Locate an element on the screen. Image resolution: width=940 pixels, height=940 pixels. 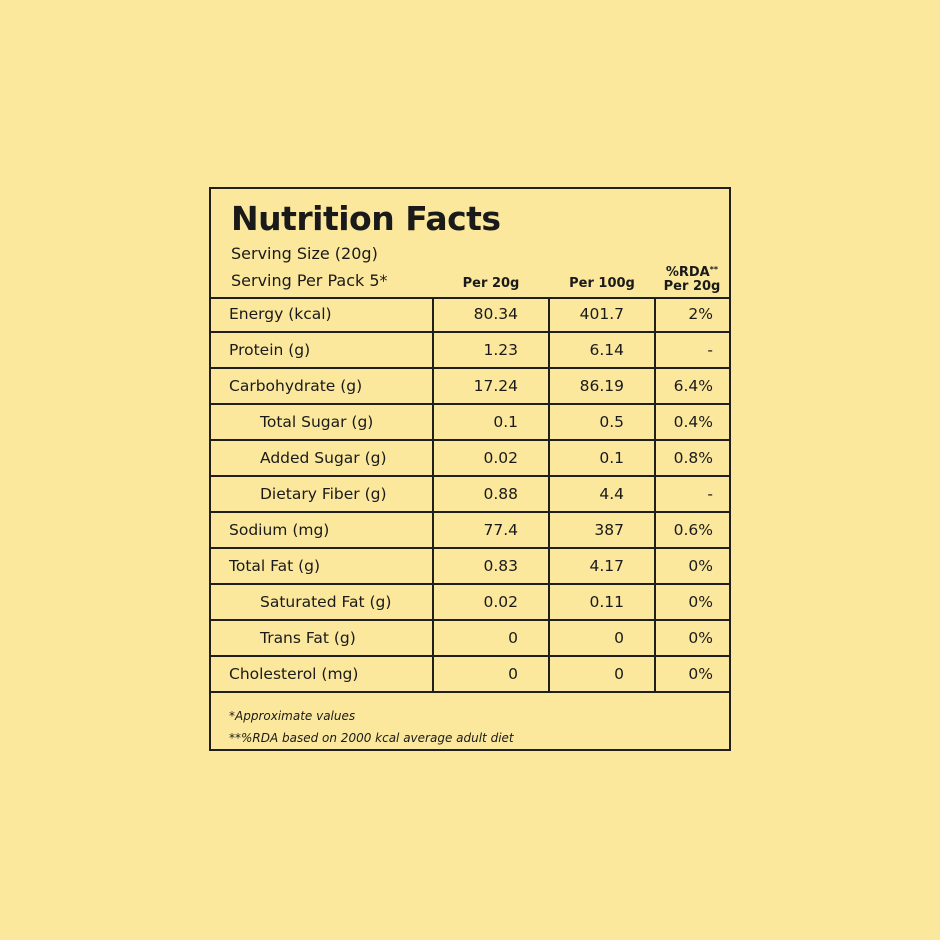
rda-value: 2% is located at coordinates (691, 315).